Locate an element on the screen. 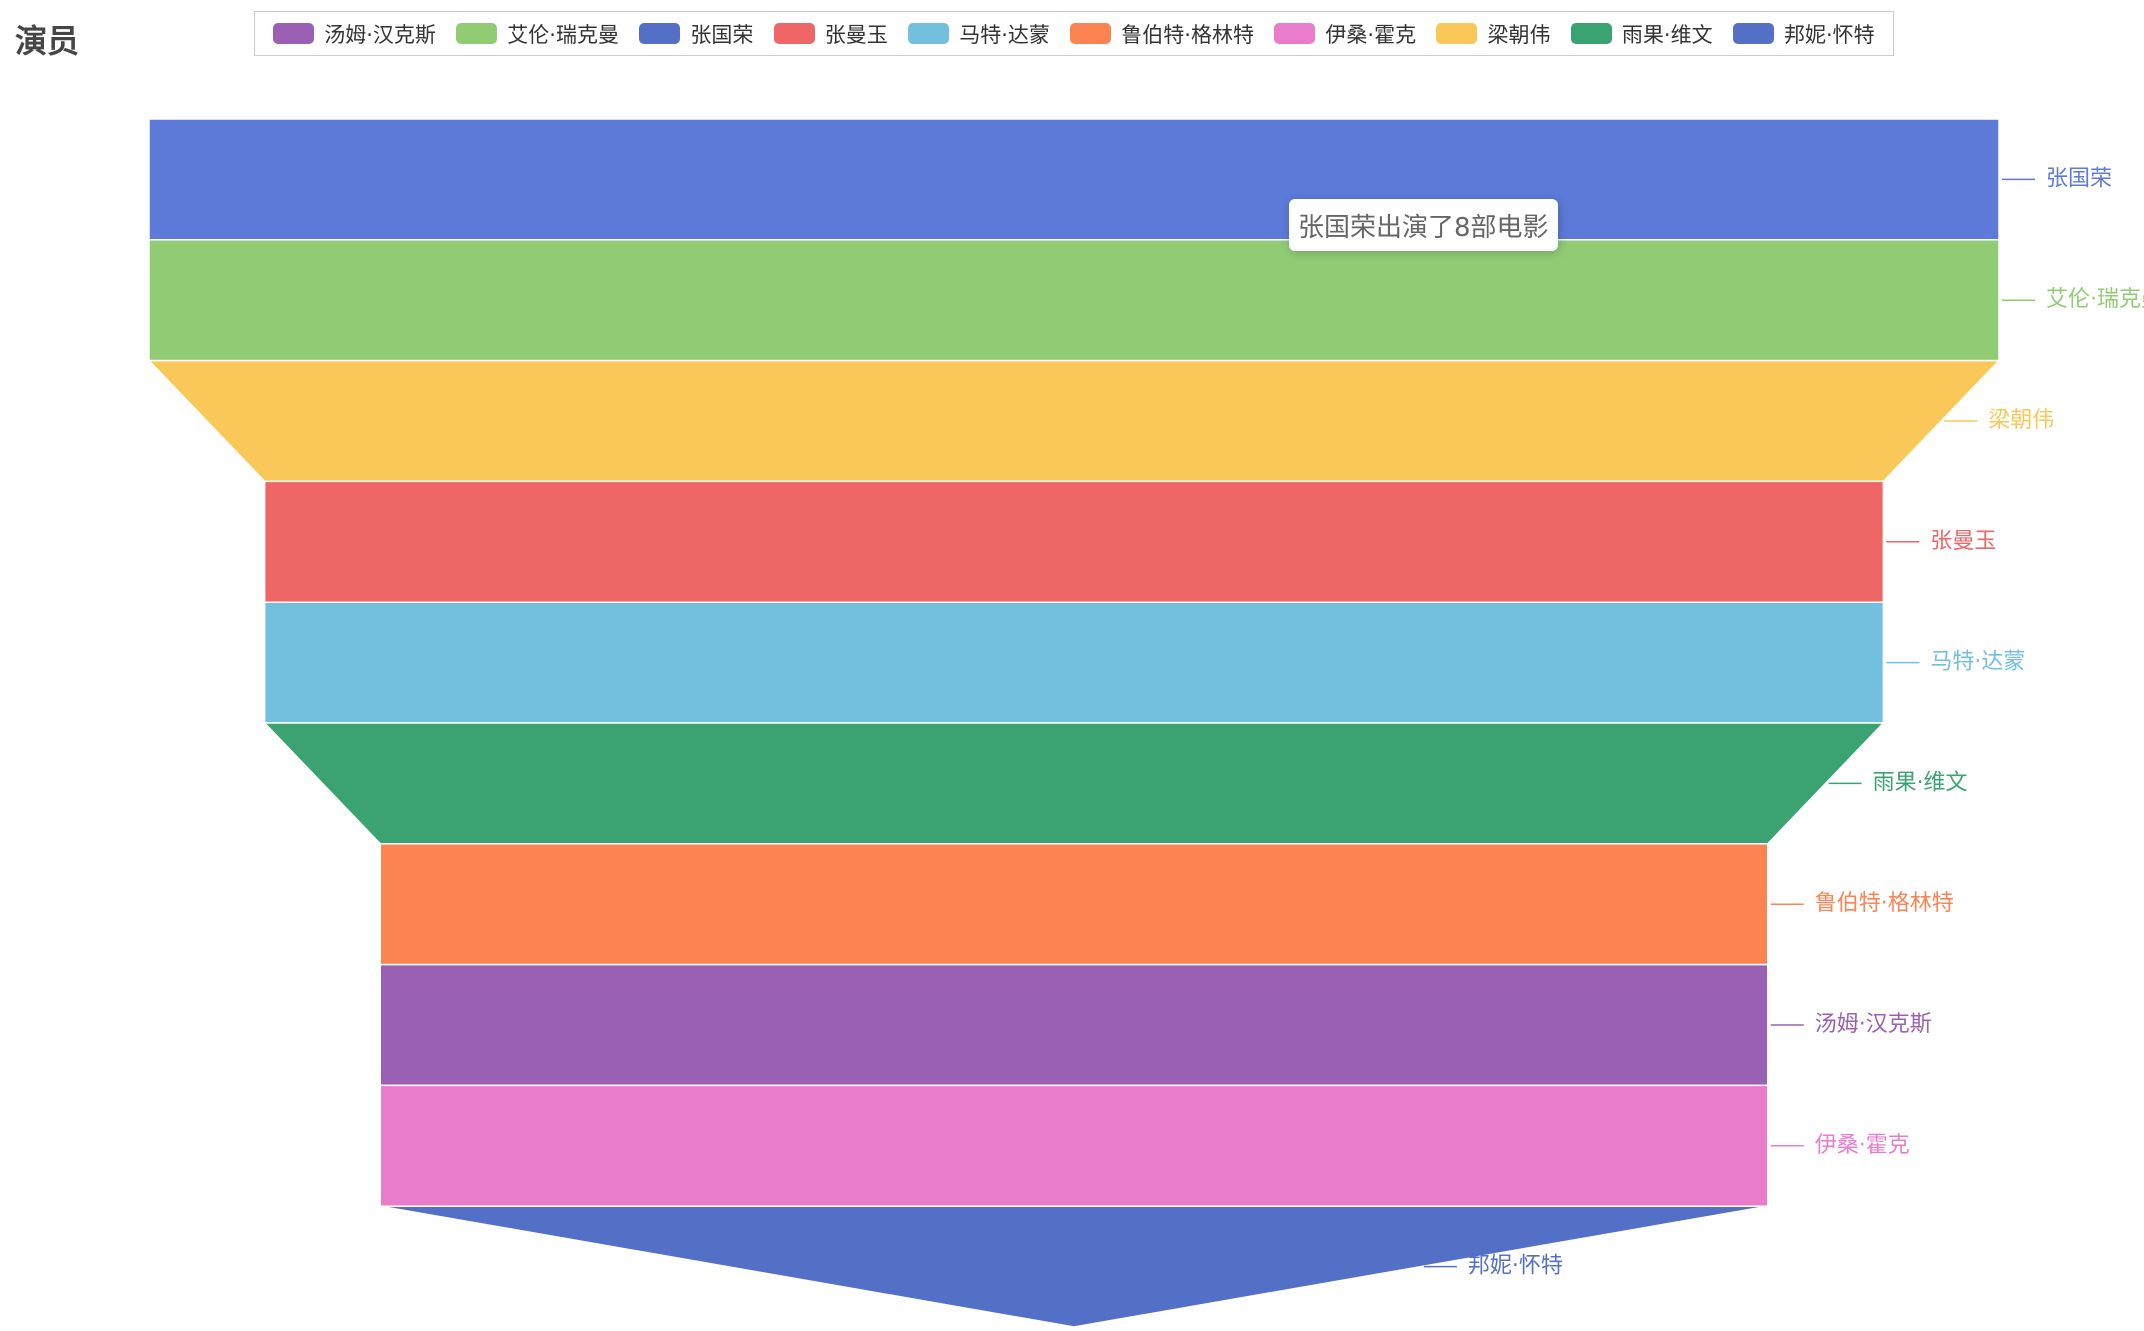 Image resolution: width=2144 pixels, height=1331 pixels. legend-item: 艾伦·瑞克曼 is located at coordinates (537, 34).